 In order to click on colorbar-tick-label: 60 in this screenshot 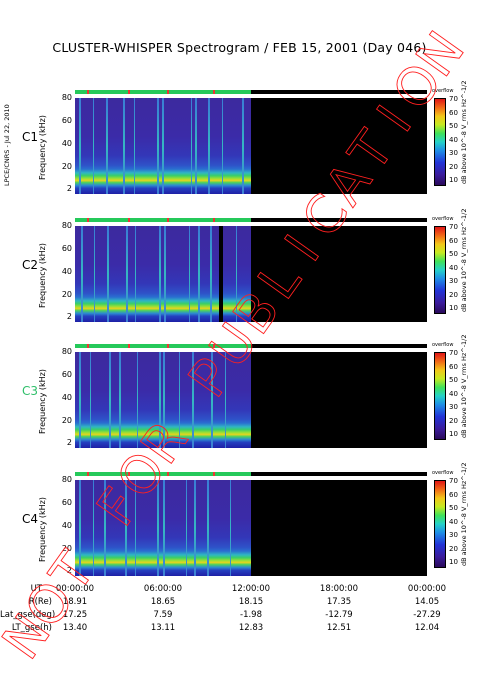, I will do `click(453, 112)`.